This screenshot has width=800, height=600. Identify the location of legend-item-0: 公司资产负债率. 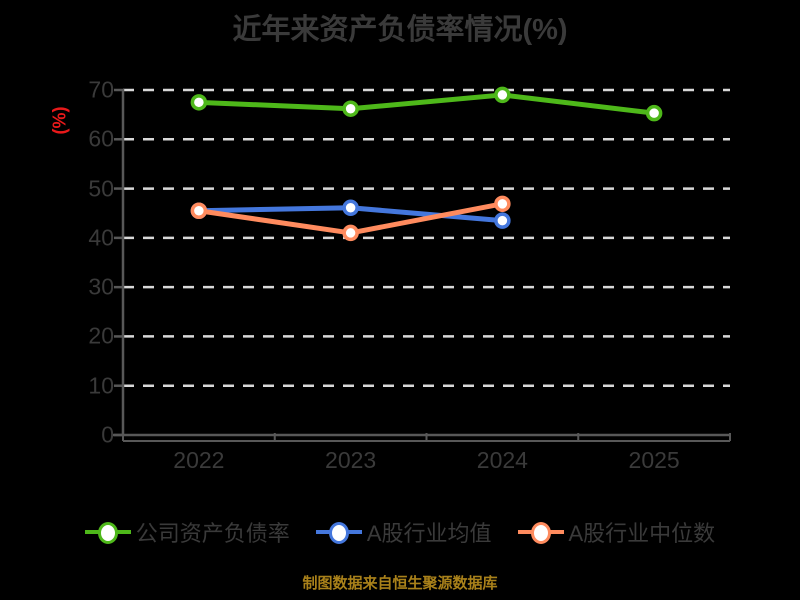
(187, 532).